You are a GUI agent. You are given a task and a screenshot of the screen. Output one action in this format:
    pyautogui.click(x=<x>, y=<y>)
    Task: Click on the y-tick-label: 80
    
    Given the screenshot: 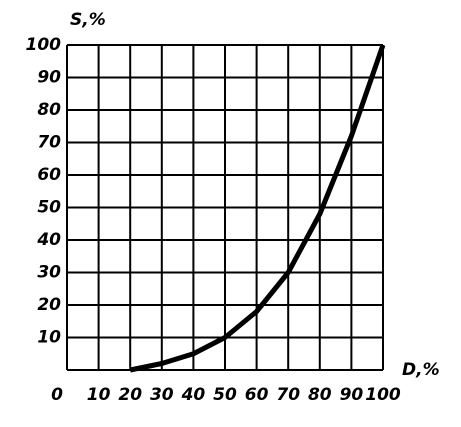 What is the action you would take?
    pyautogui.click(x=49, y=110)
    